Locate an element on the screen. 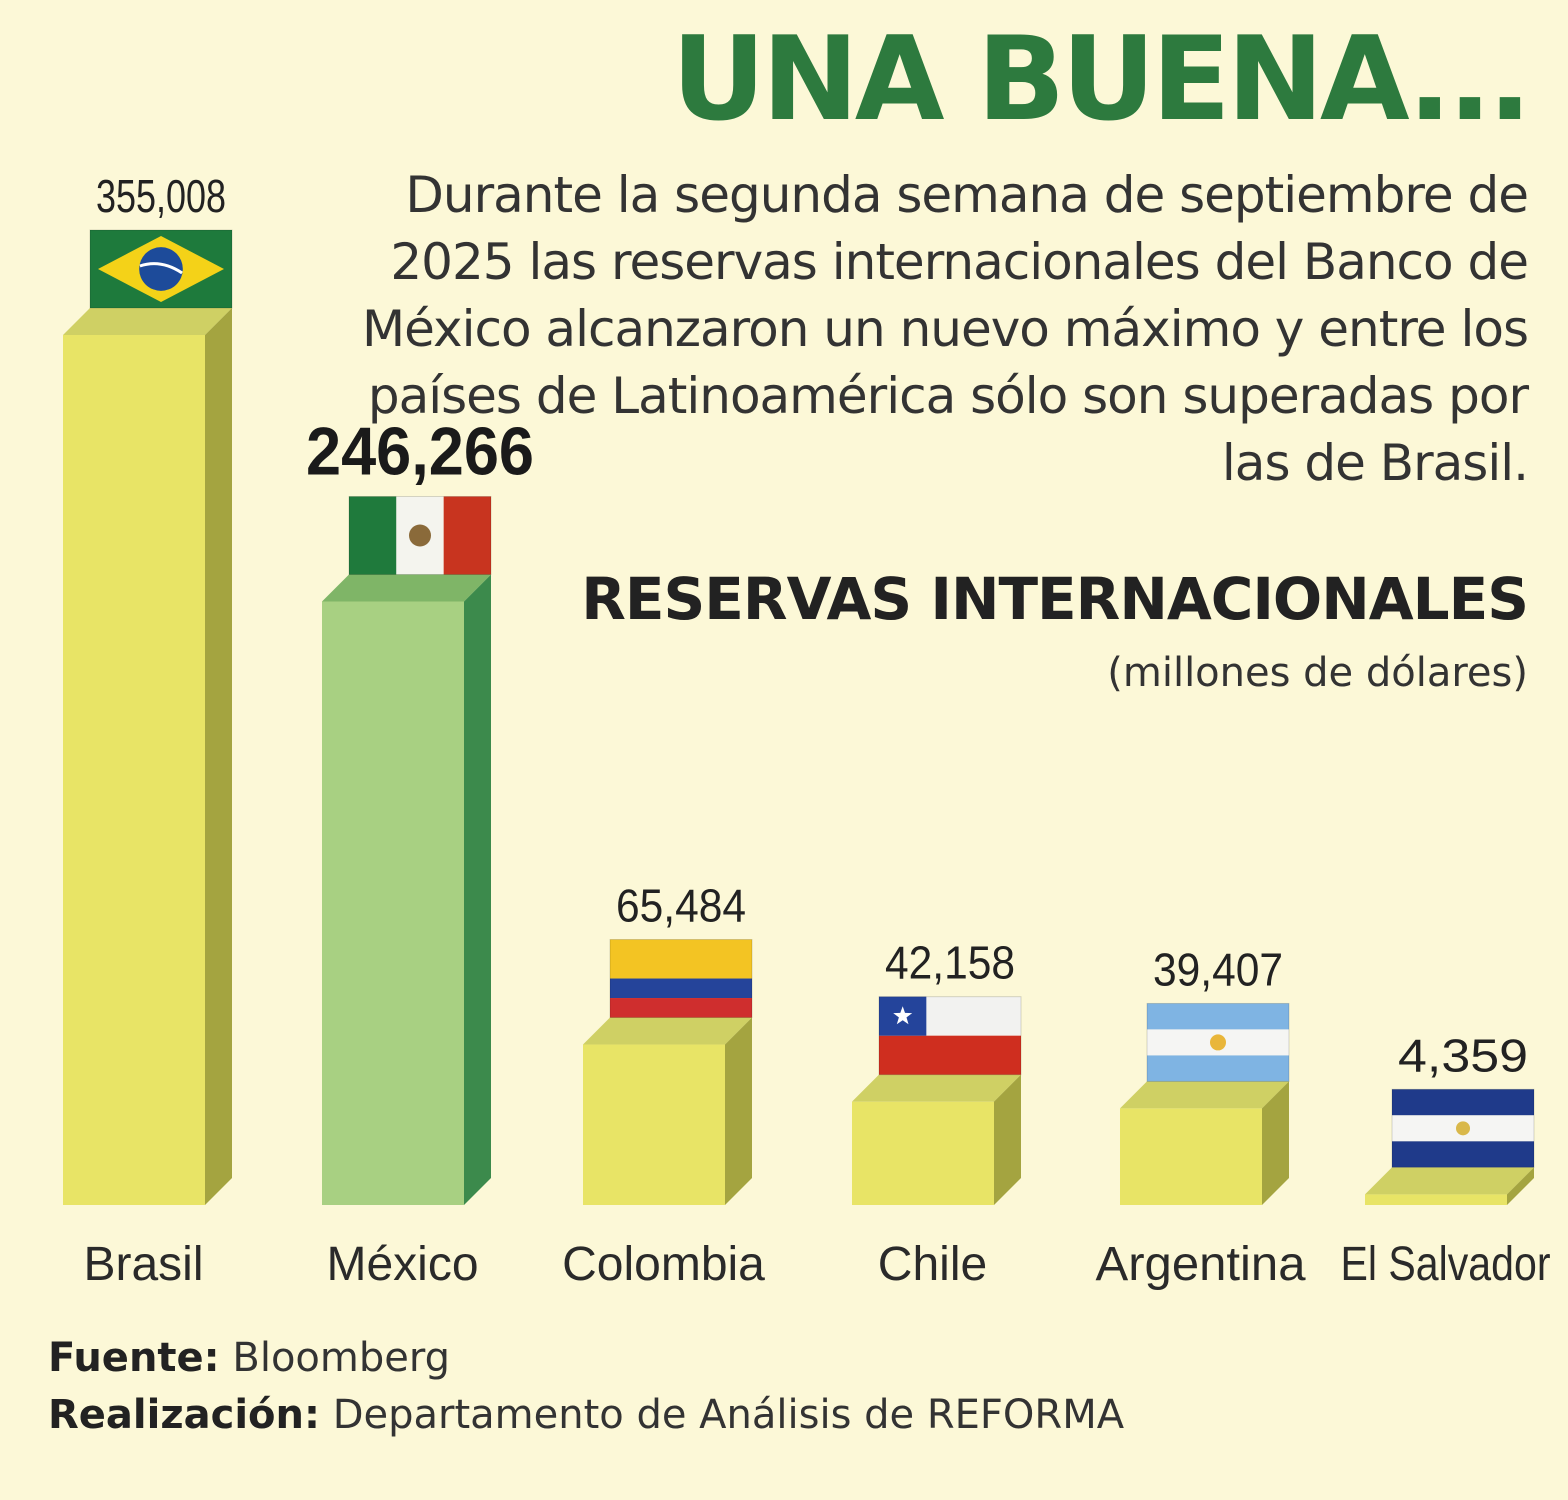  value-label: 65,484 is located at coordinates (681, 906).